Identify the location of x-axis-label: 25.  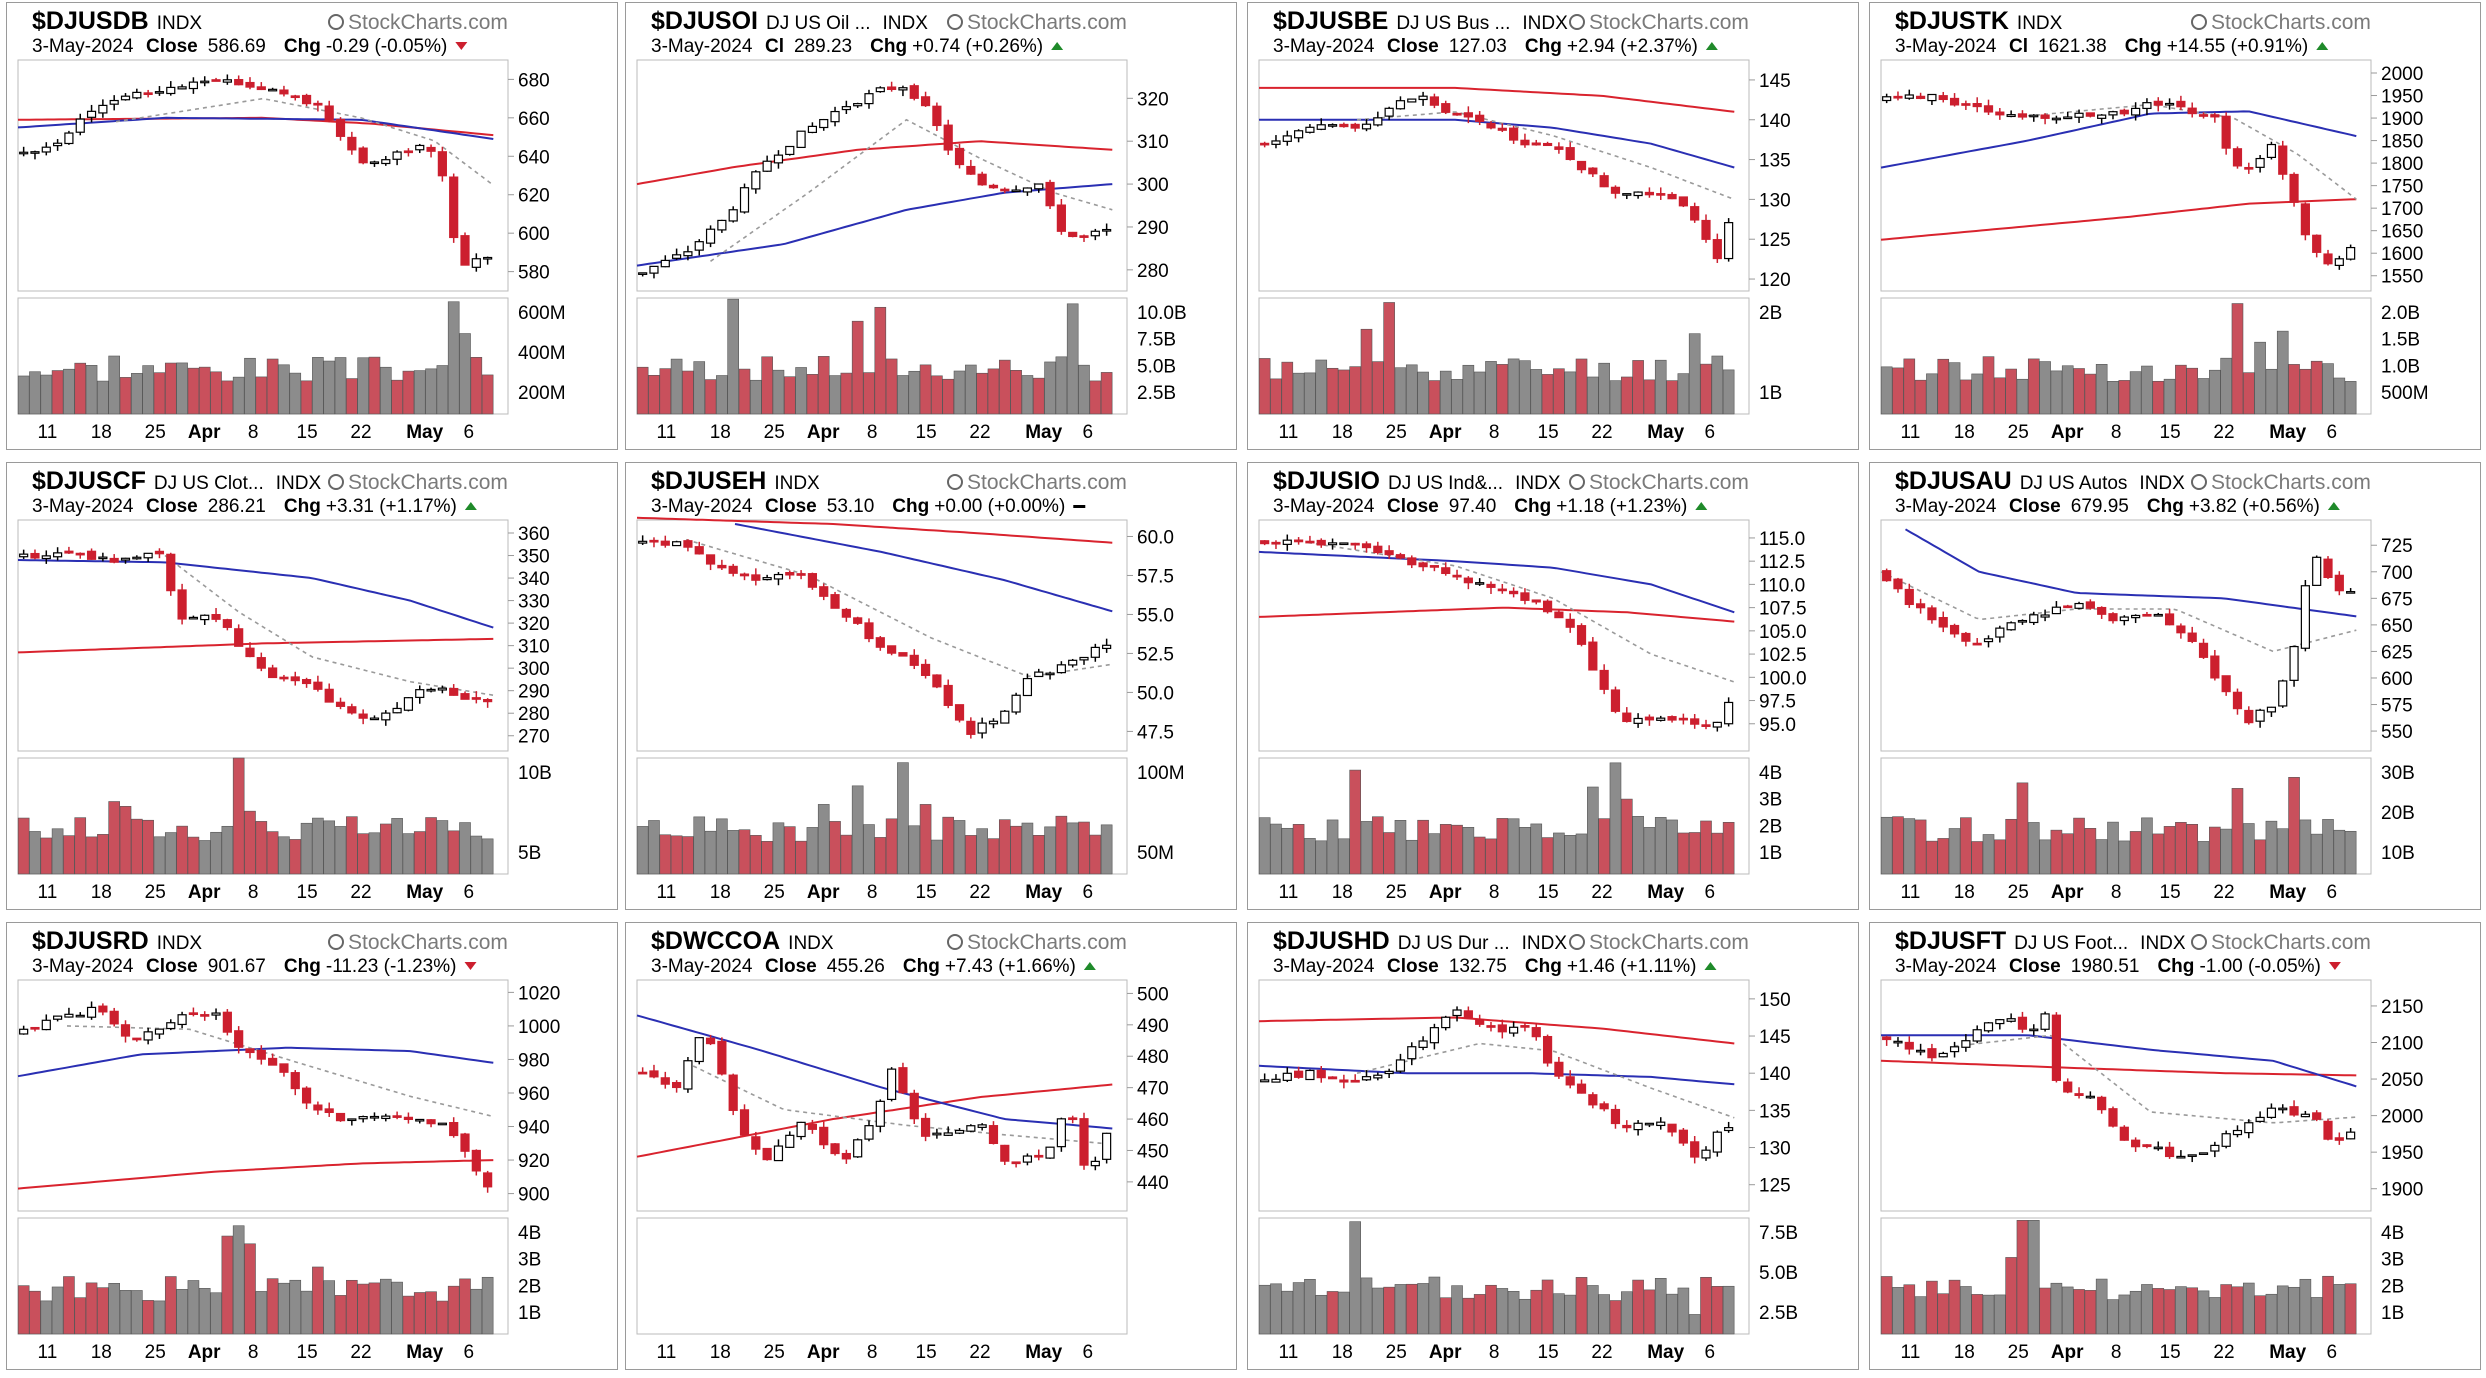
(155, 432).